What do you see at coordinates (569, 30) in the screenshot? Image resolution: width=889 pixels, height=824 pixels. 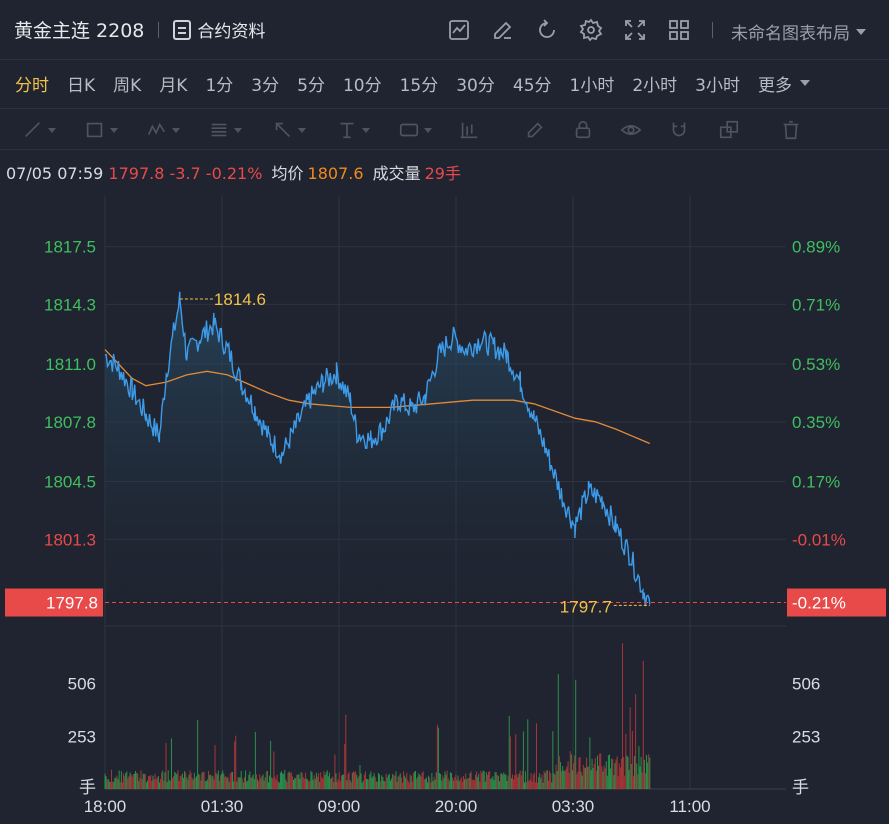 I see `header-toolbar` at bounding box center [569, 30].